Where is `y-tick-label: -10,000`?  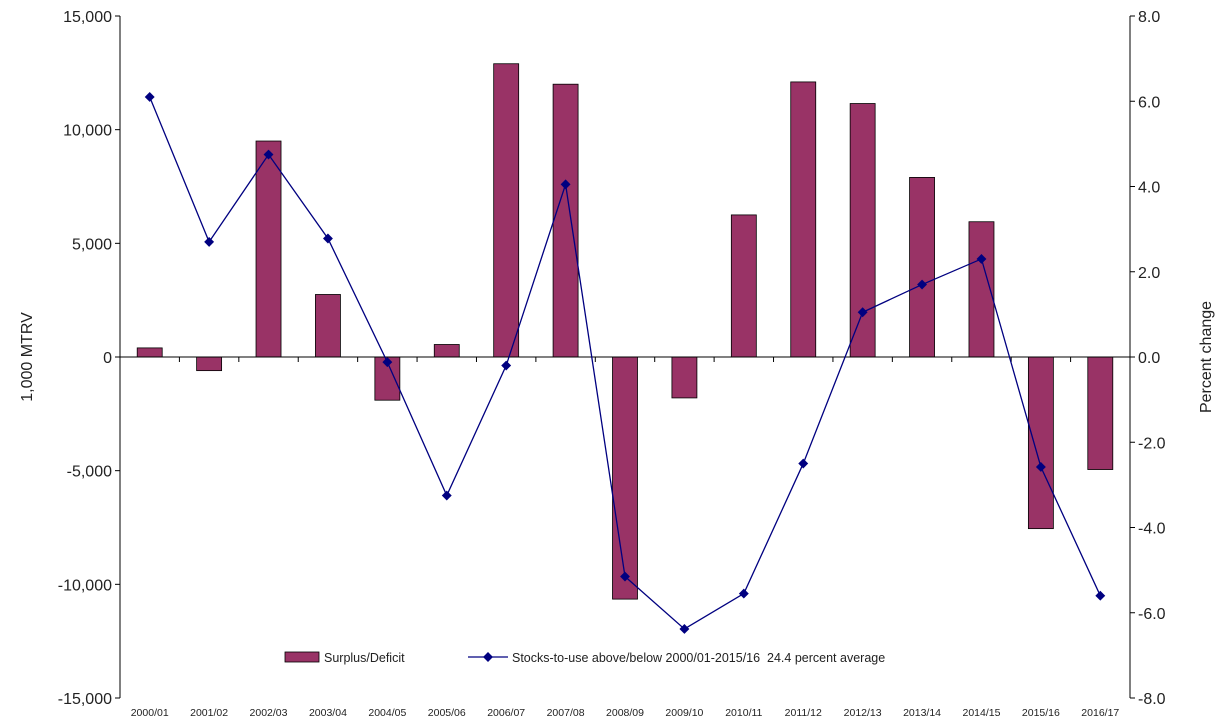 y-tick-label: -10,000 is located at coordinates (85, 585).